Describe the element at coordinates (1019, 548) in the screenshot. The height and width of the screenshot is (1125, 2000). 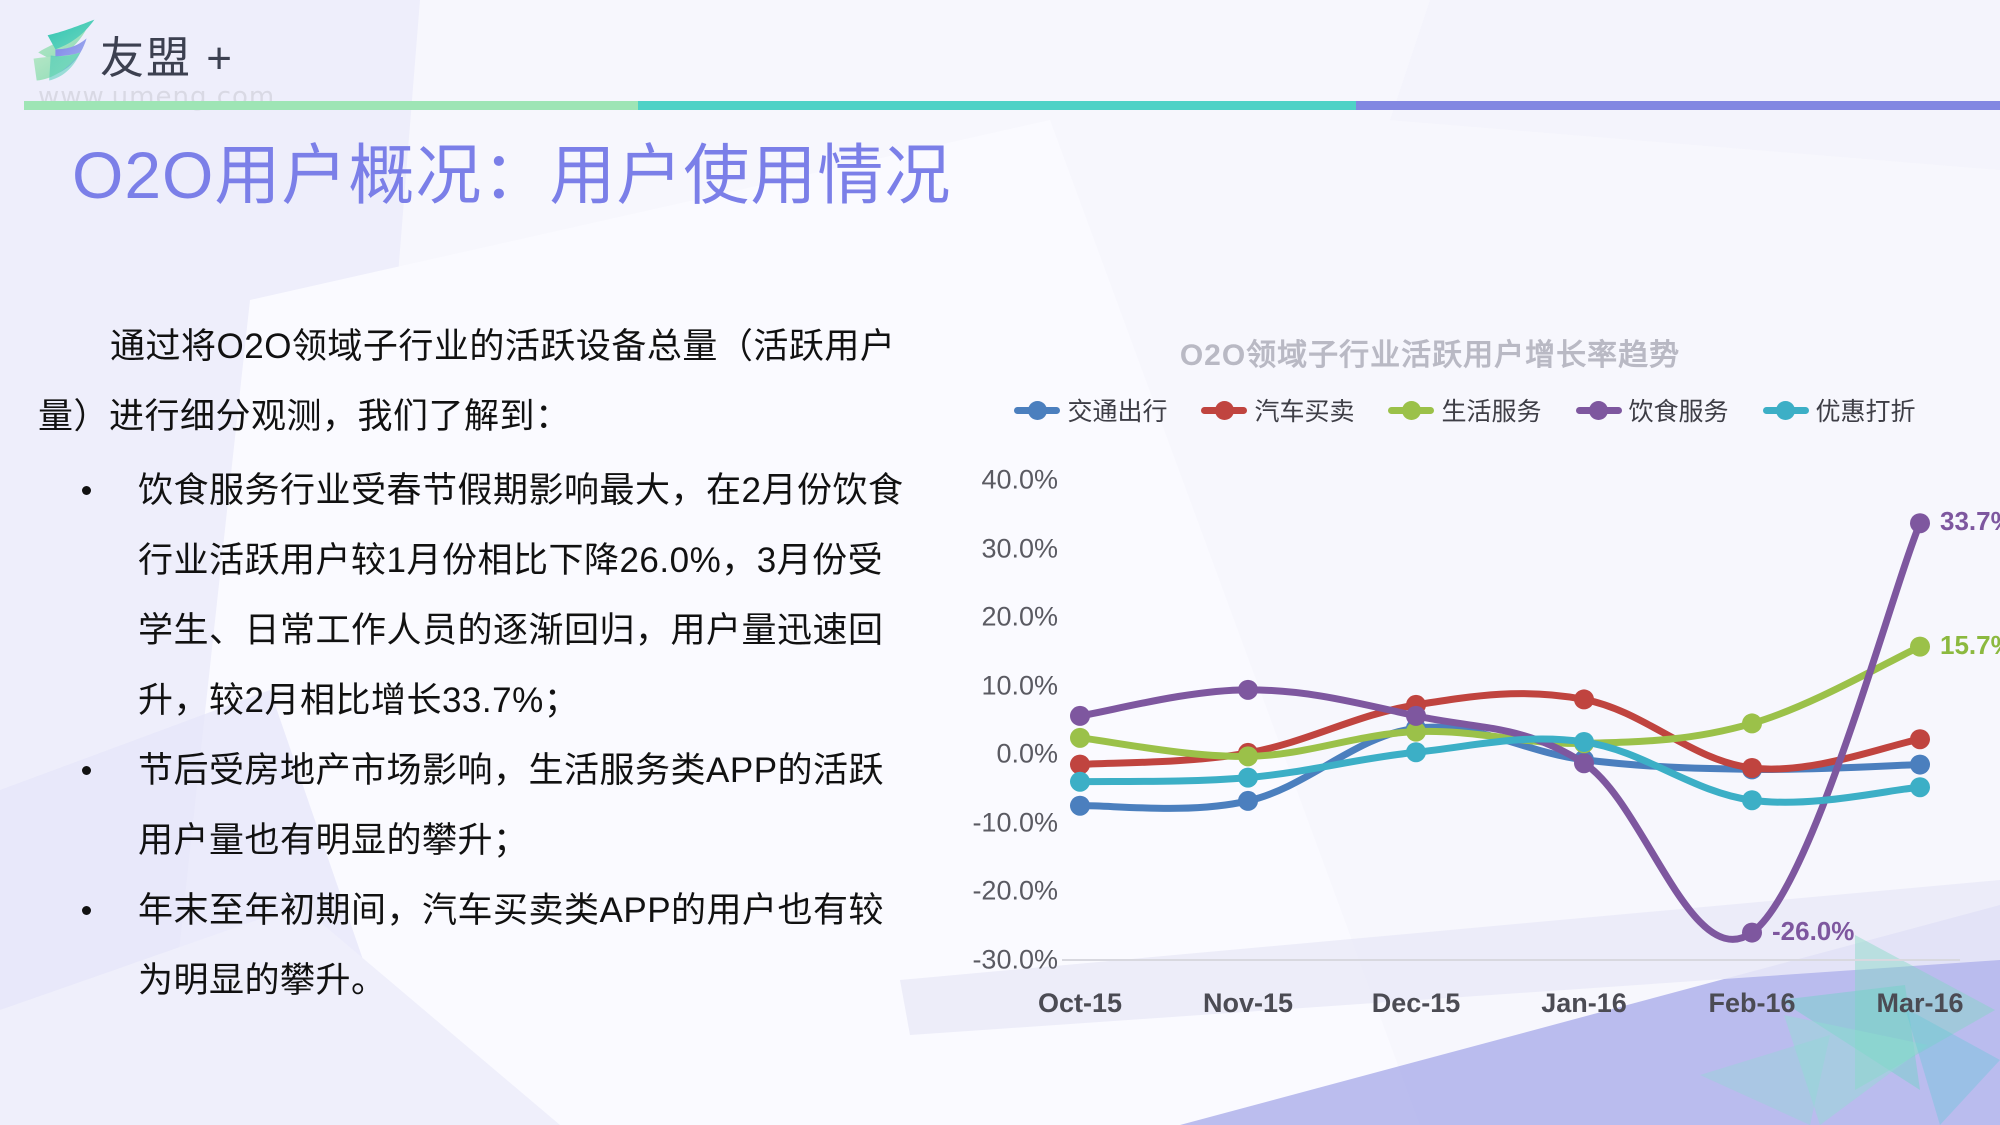
I see `y-axis-tick-label: 30.0%` at that location.